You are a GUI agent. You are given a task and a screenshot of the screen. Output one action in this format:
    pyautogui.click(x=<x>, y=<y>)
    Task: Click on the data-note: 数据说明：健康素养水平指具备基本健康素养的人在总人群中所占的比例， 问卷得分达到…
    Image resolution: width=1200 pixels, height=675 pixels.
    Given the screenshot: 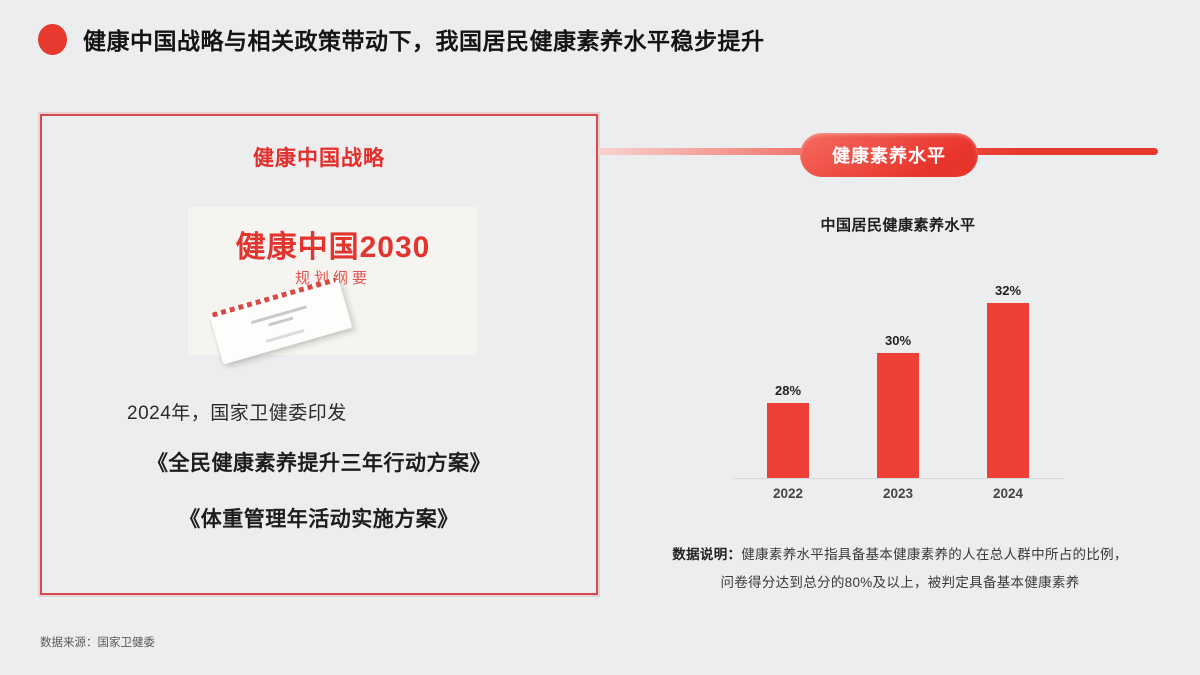 What is the action you would take?
    pyautogui.click(x=900, y=569)
    